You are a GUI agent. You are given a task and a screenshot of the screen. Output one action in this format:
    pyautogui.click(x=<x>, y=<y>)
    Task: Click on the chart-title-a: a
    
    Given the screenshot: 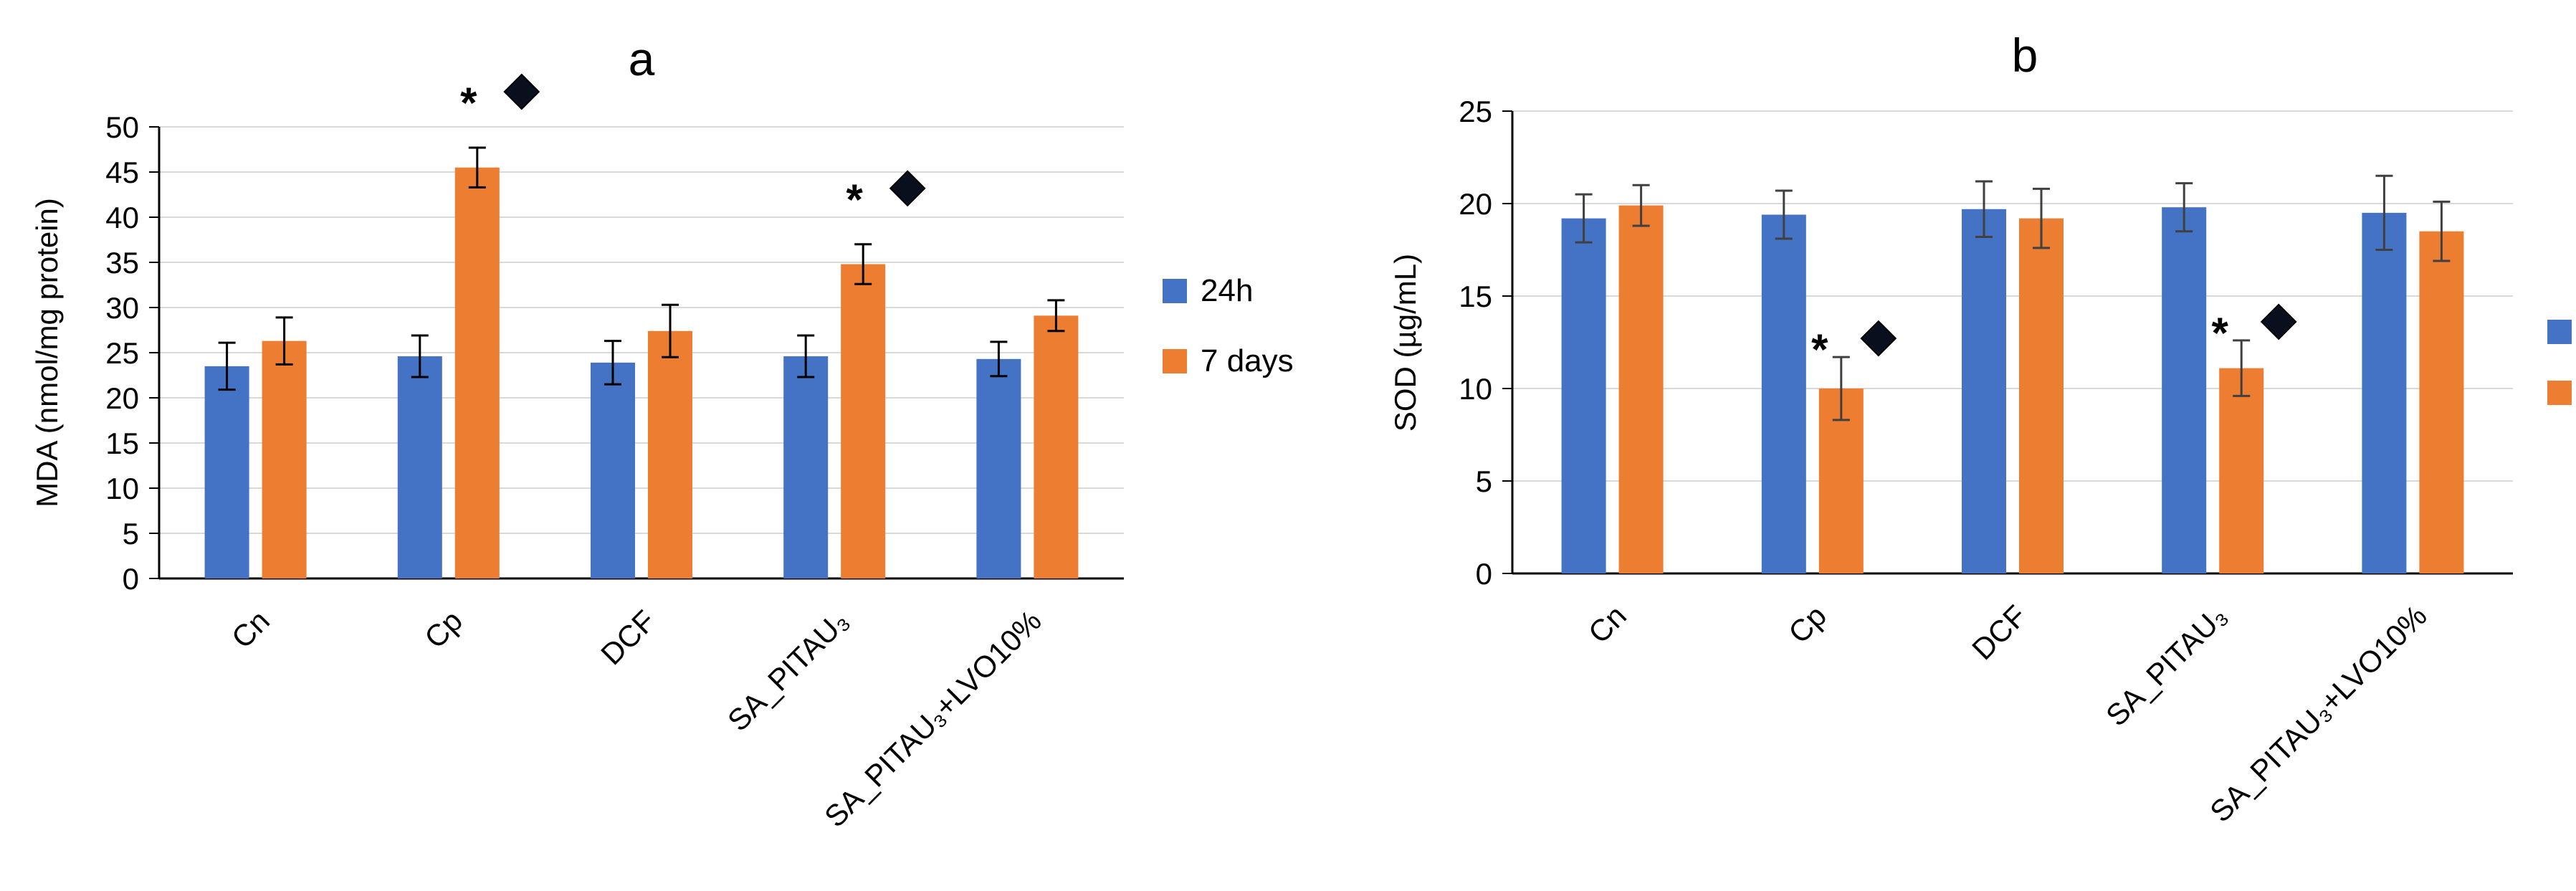 What is the action you would take?
    pyautogui.click(x=642, y=58)
    